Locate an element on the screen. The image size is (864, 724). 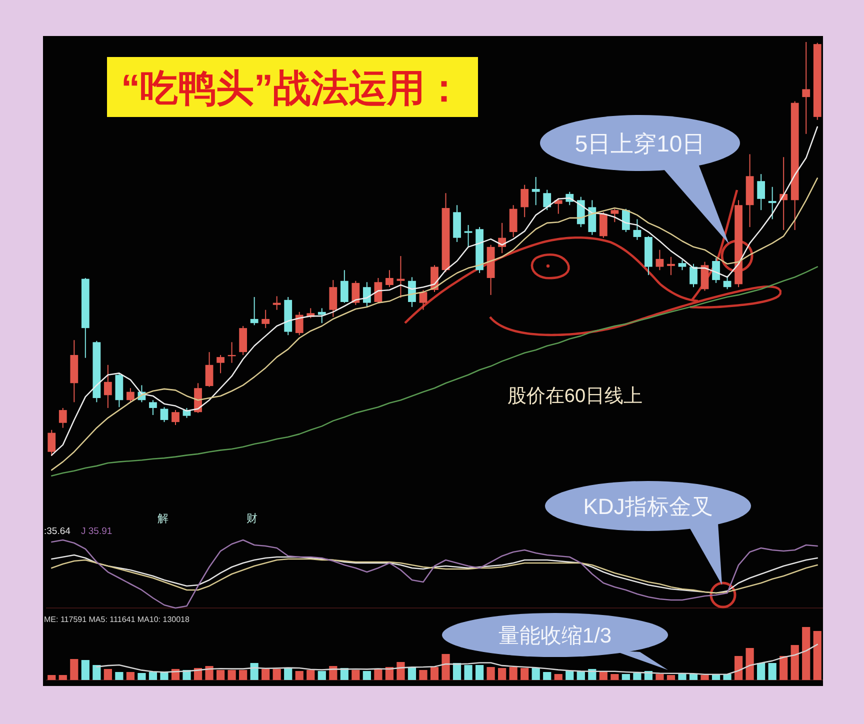
text: :35.64 is located at coordinates (57, 531).